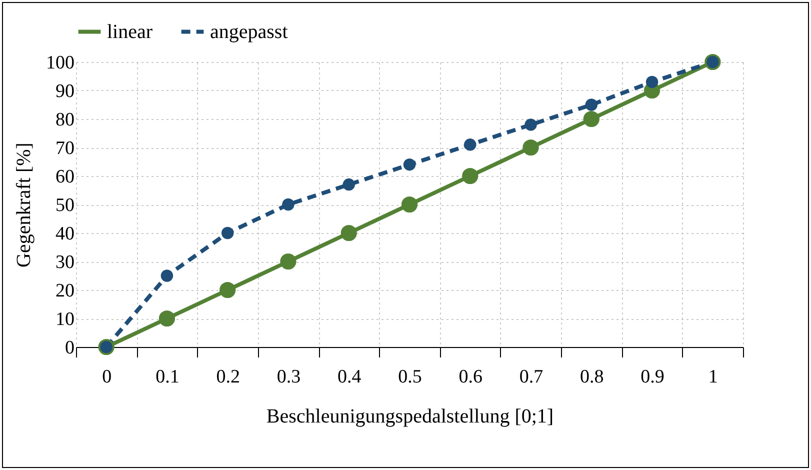 The width and height of the screenshot is (811, 470). What do you see at coordinates (410, 377) in the screenshot?
I see `x-tick-label: 0.5` at bounding box center [410, 377].